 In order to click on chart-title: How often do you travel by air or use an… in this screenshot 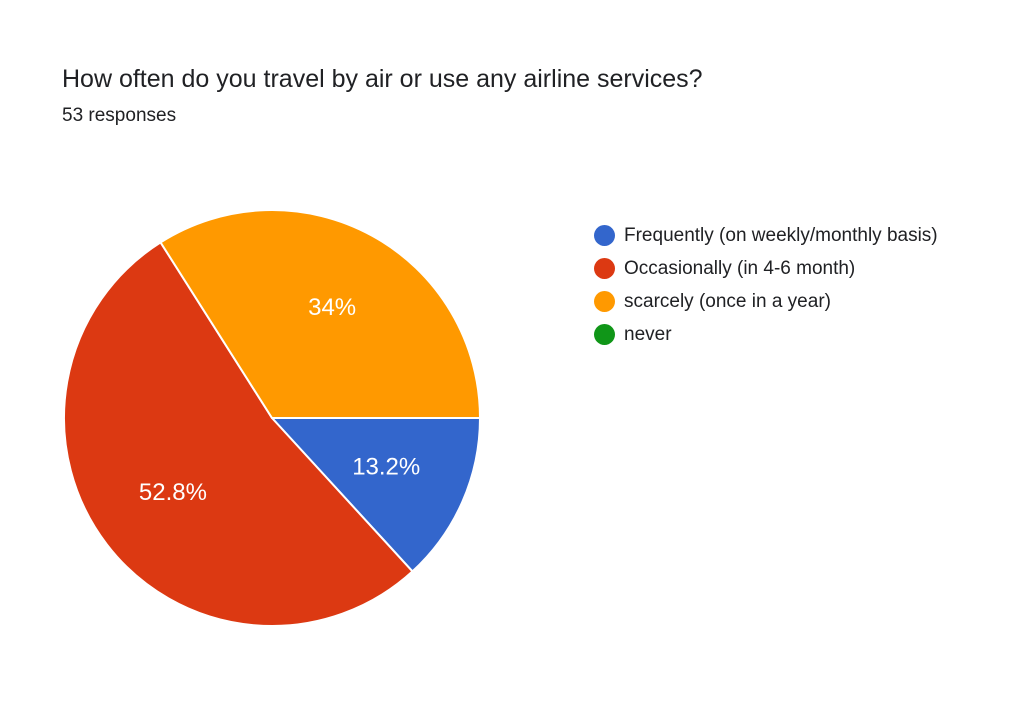, I will do `click(382, 79)`.